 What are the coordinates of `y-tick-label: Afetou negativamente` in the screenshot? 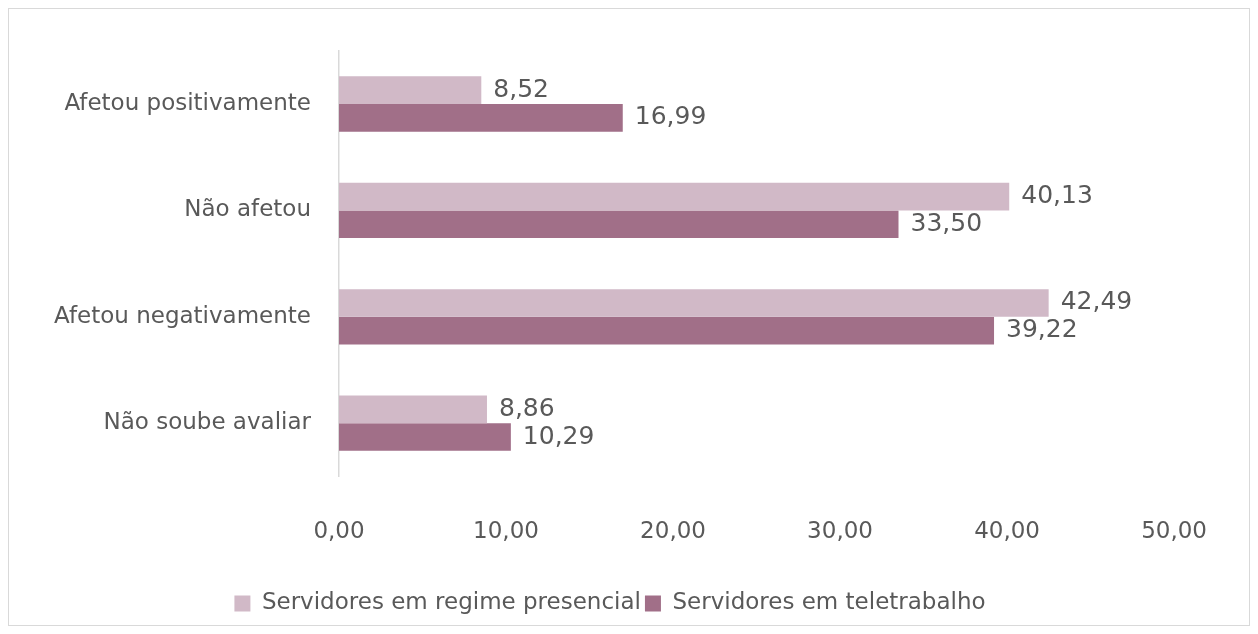 It's located at (182, 314).